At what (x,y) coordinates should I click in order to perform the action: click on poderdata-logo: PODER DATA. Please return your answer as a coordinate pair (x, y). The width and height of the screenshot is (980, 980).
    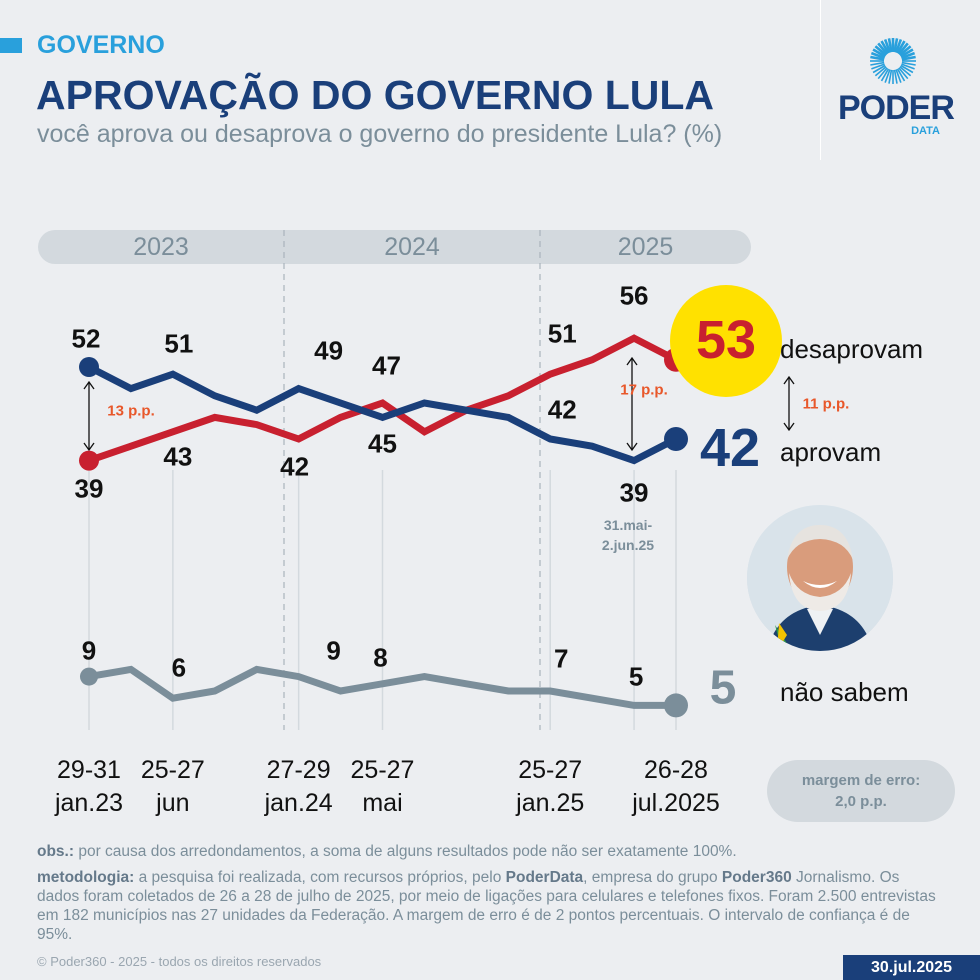
    Looking at the image, I should click on (896, 86).